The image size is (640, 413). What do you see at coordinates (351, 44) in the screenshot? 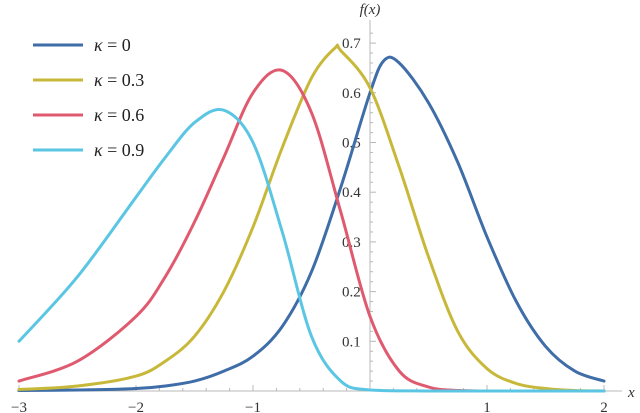
I see `y-tick-label: 0.7` at bounding box center [351, 44].